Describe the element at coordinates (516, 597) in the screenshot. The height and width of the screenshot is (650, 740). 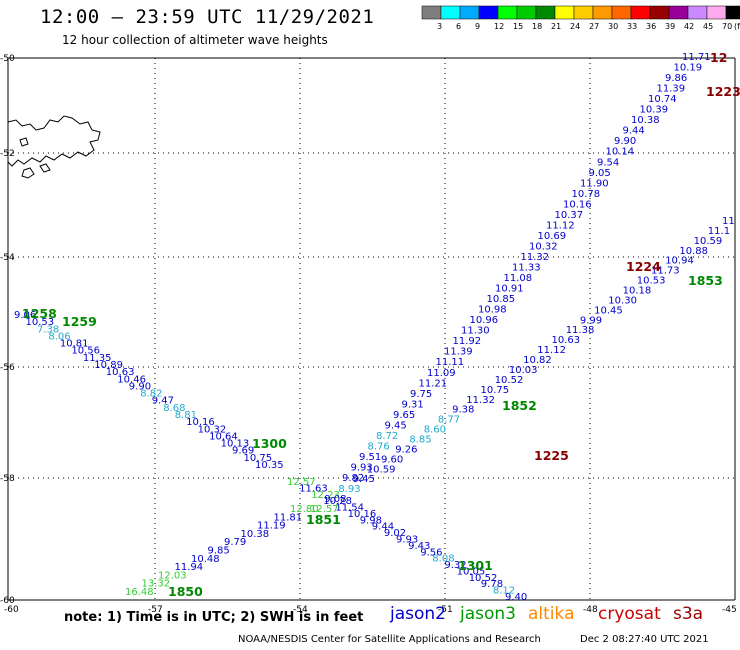
I see `wave-height-value: 9.40` at that location.